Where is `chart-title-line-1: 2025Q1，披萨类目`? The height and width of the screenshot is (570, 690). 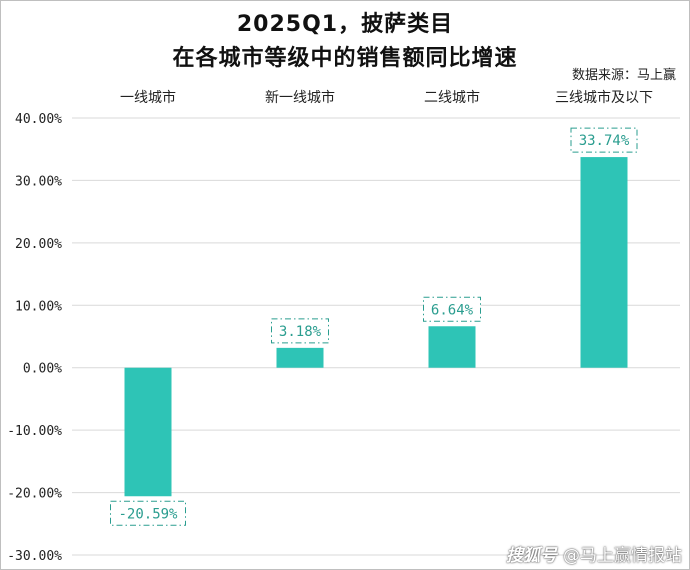
chart-title-line-1: 2025Q1，披萨类目 is located at coordinates (345, 24).